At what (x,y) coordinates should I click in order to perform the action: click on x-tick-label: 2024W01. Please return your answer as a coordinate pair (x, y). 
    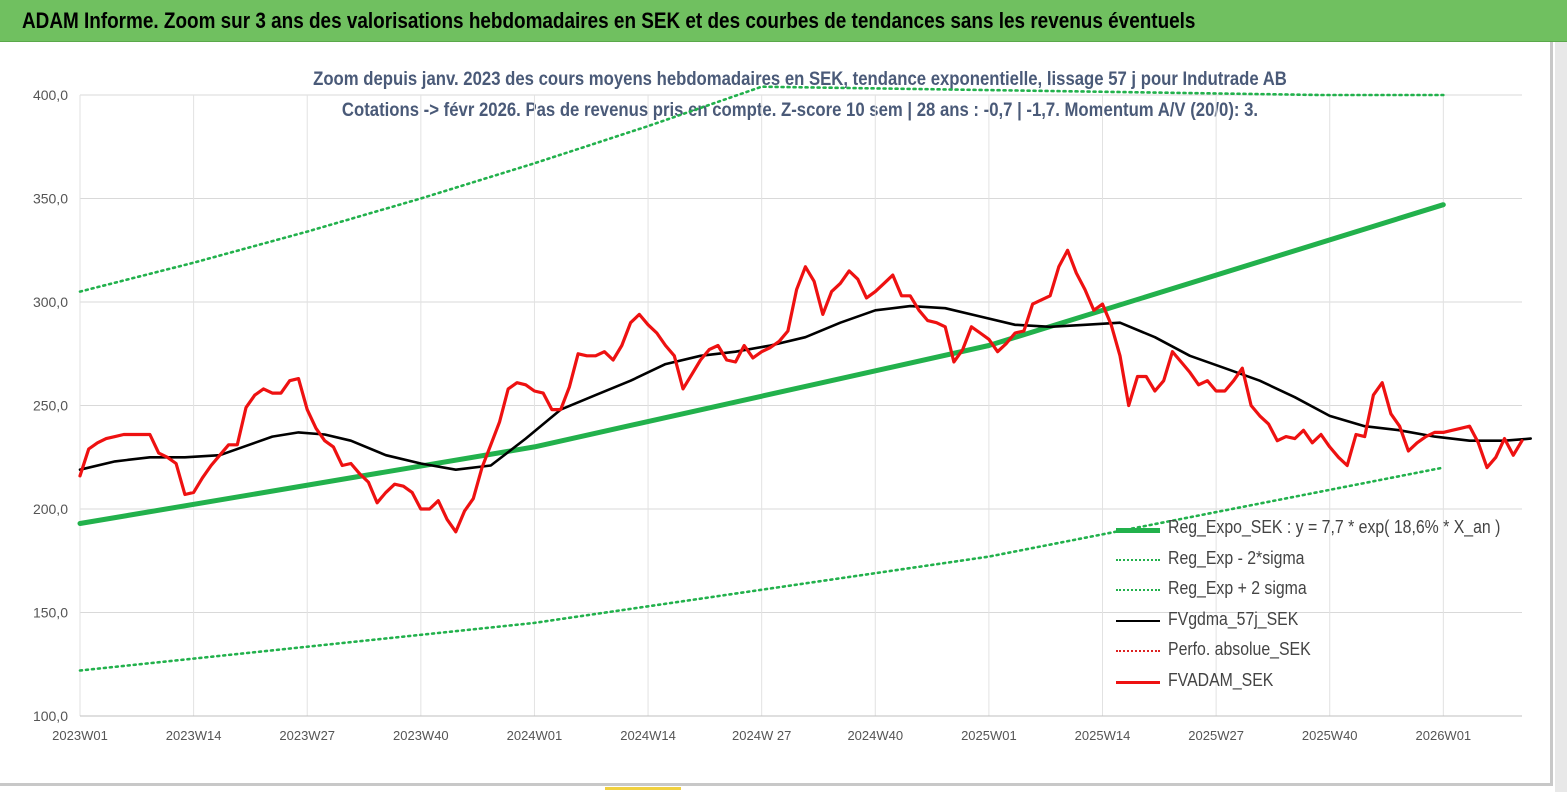
    Looking at the image, I should click on (535, 735).